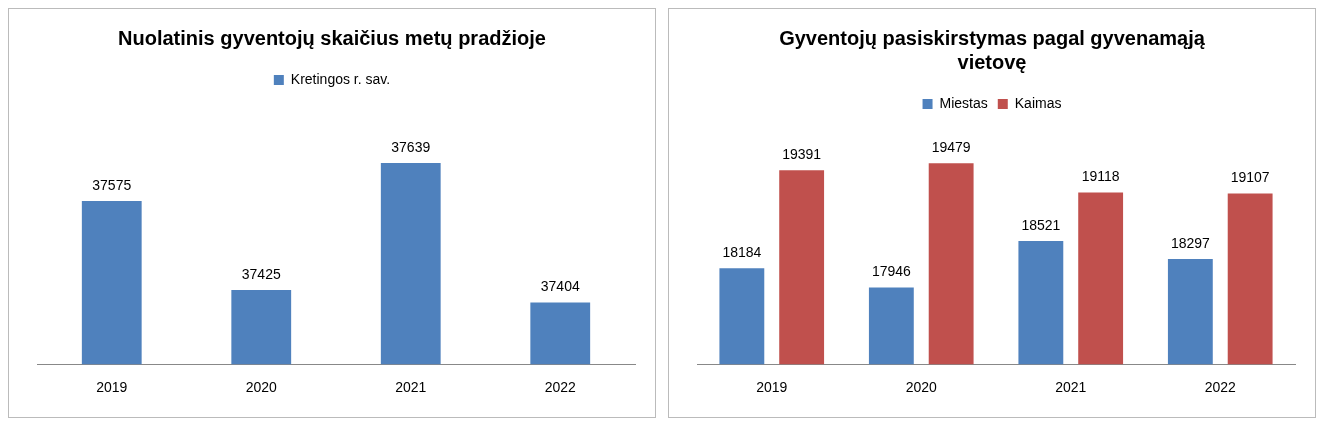 This screenshot has height=423, width=1325. I want to click on data-label: 19107, so click(1250, 177).